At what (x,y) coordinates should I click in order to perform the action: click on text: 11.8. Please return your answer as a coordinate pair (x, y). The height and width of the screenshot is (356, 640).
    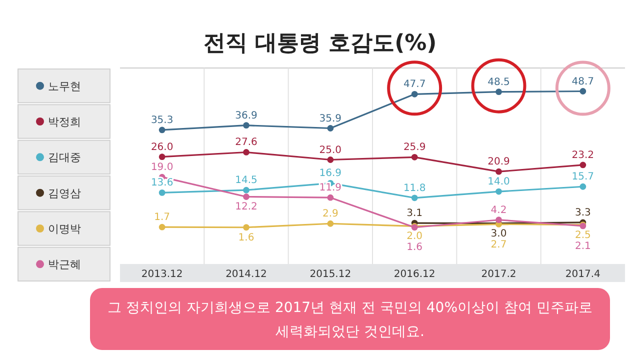
    Looking at the image, I should click on (414, 188).